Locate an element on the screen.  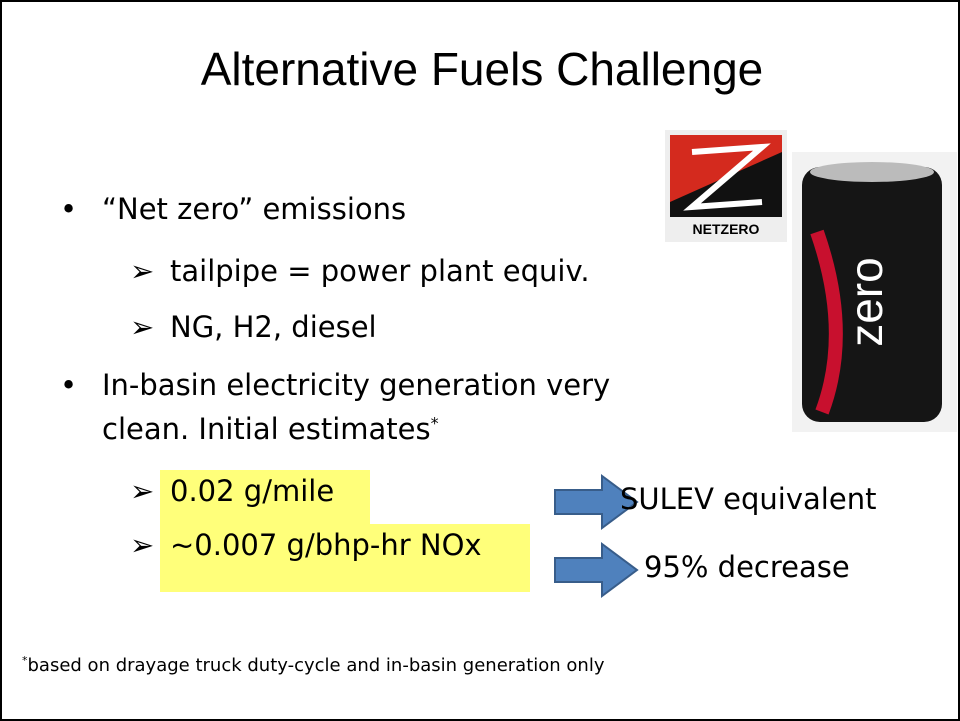
sub-text: 0.02 g/mile is located at coordinates (252, 491).